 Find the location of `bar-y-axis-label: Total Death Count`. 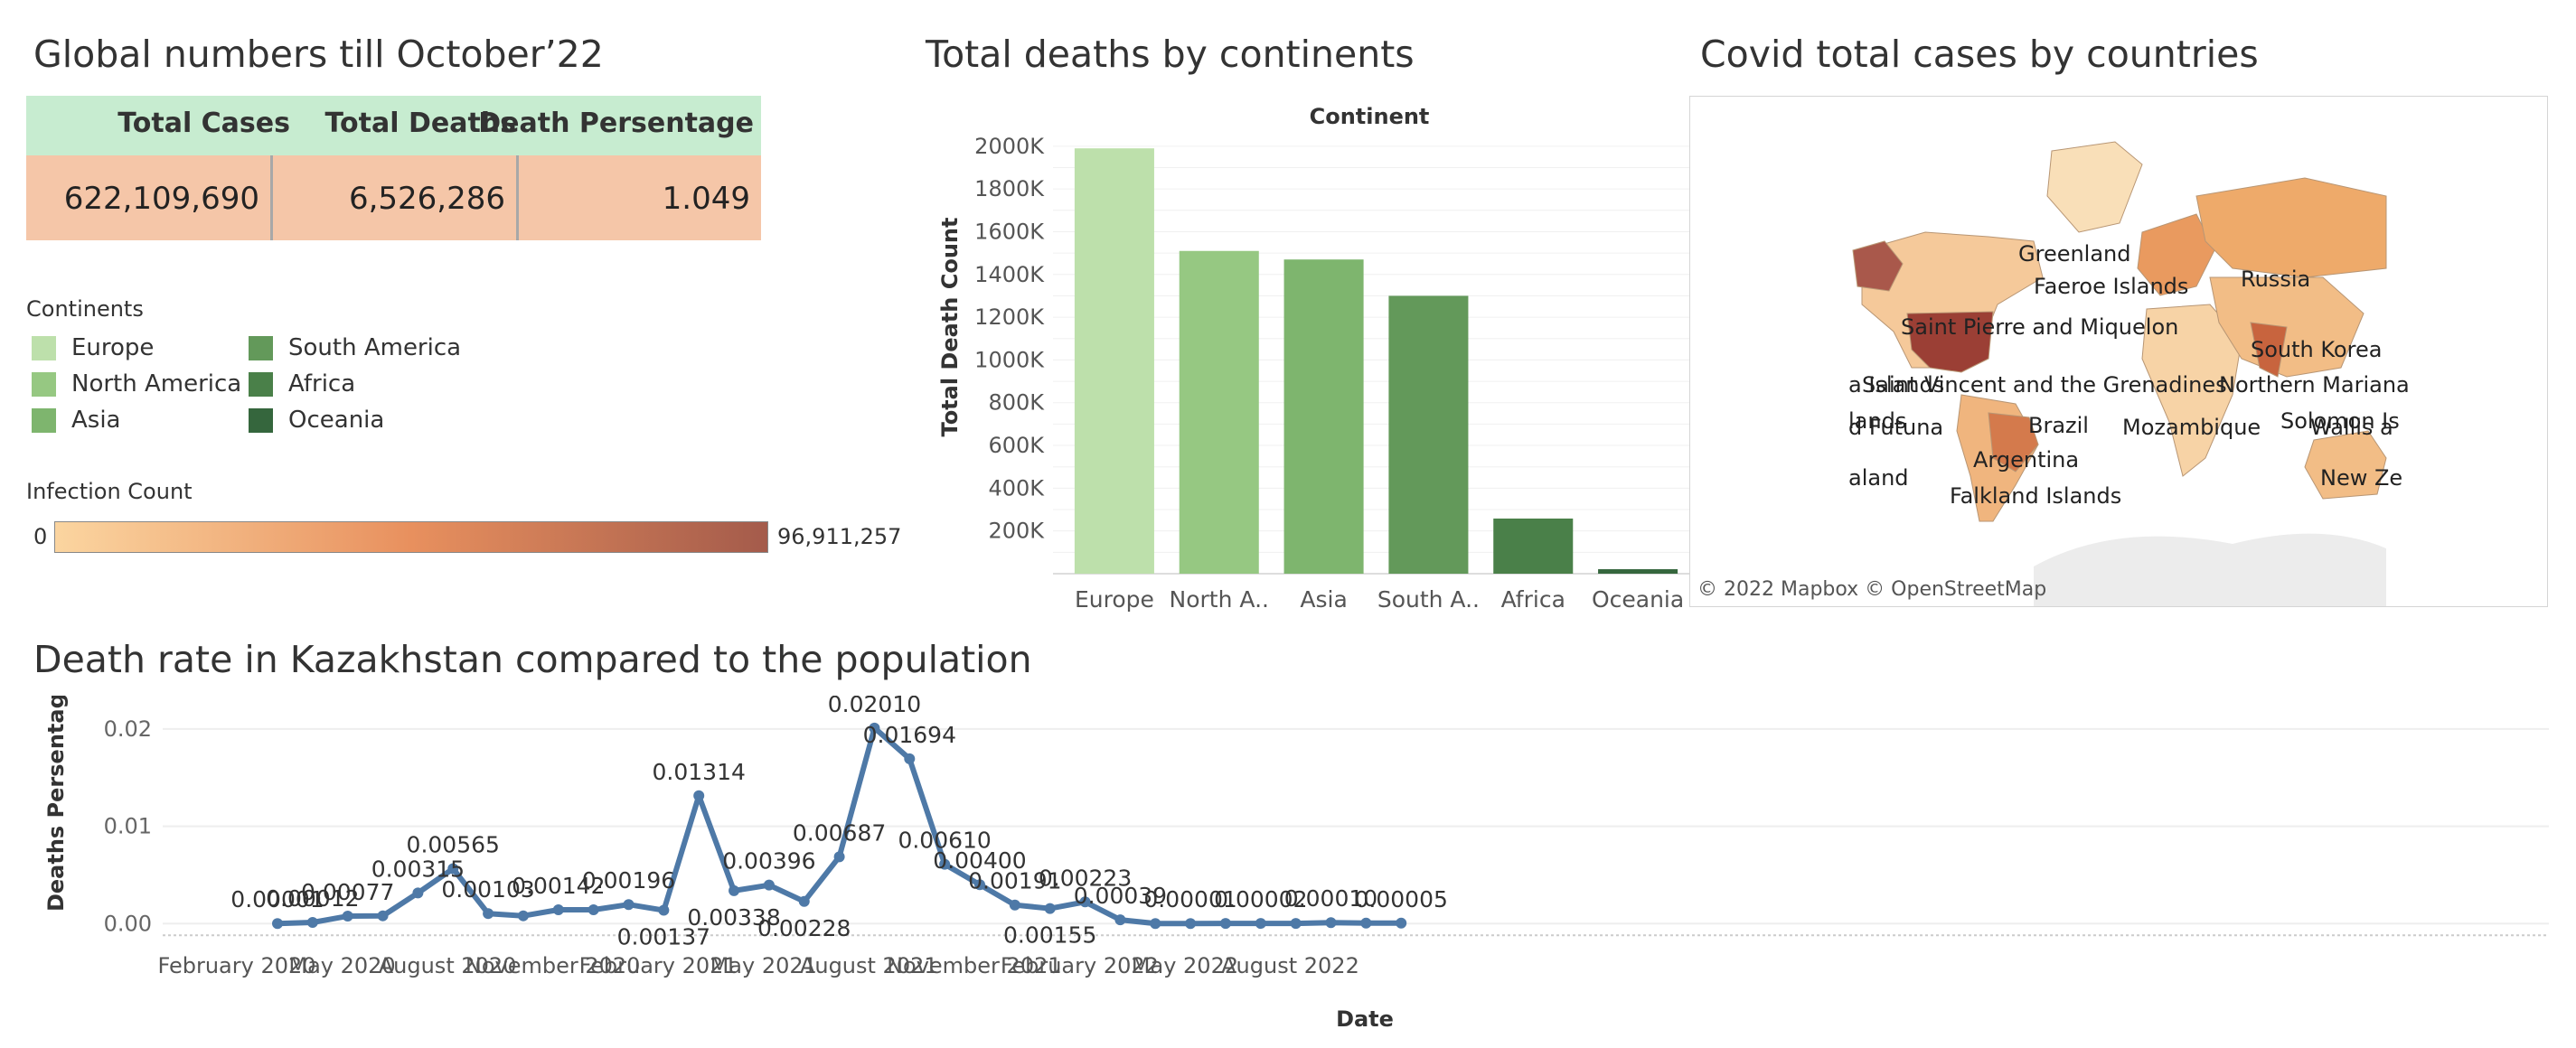

bar-y-axis-label: Total Death Count is located at coordinates (950, 327).